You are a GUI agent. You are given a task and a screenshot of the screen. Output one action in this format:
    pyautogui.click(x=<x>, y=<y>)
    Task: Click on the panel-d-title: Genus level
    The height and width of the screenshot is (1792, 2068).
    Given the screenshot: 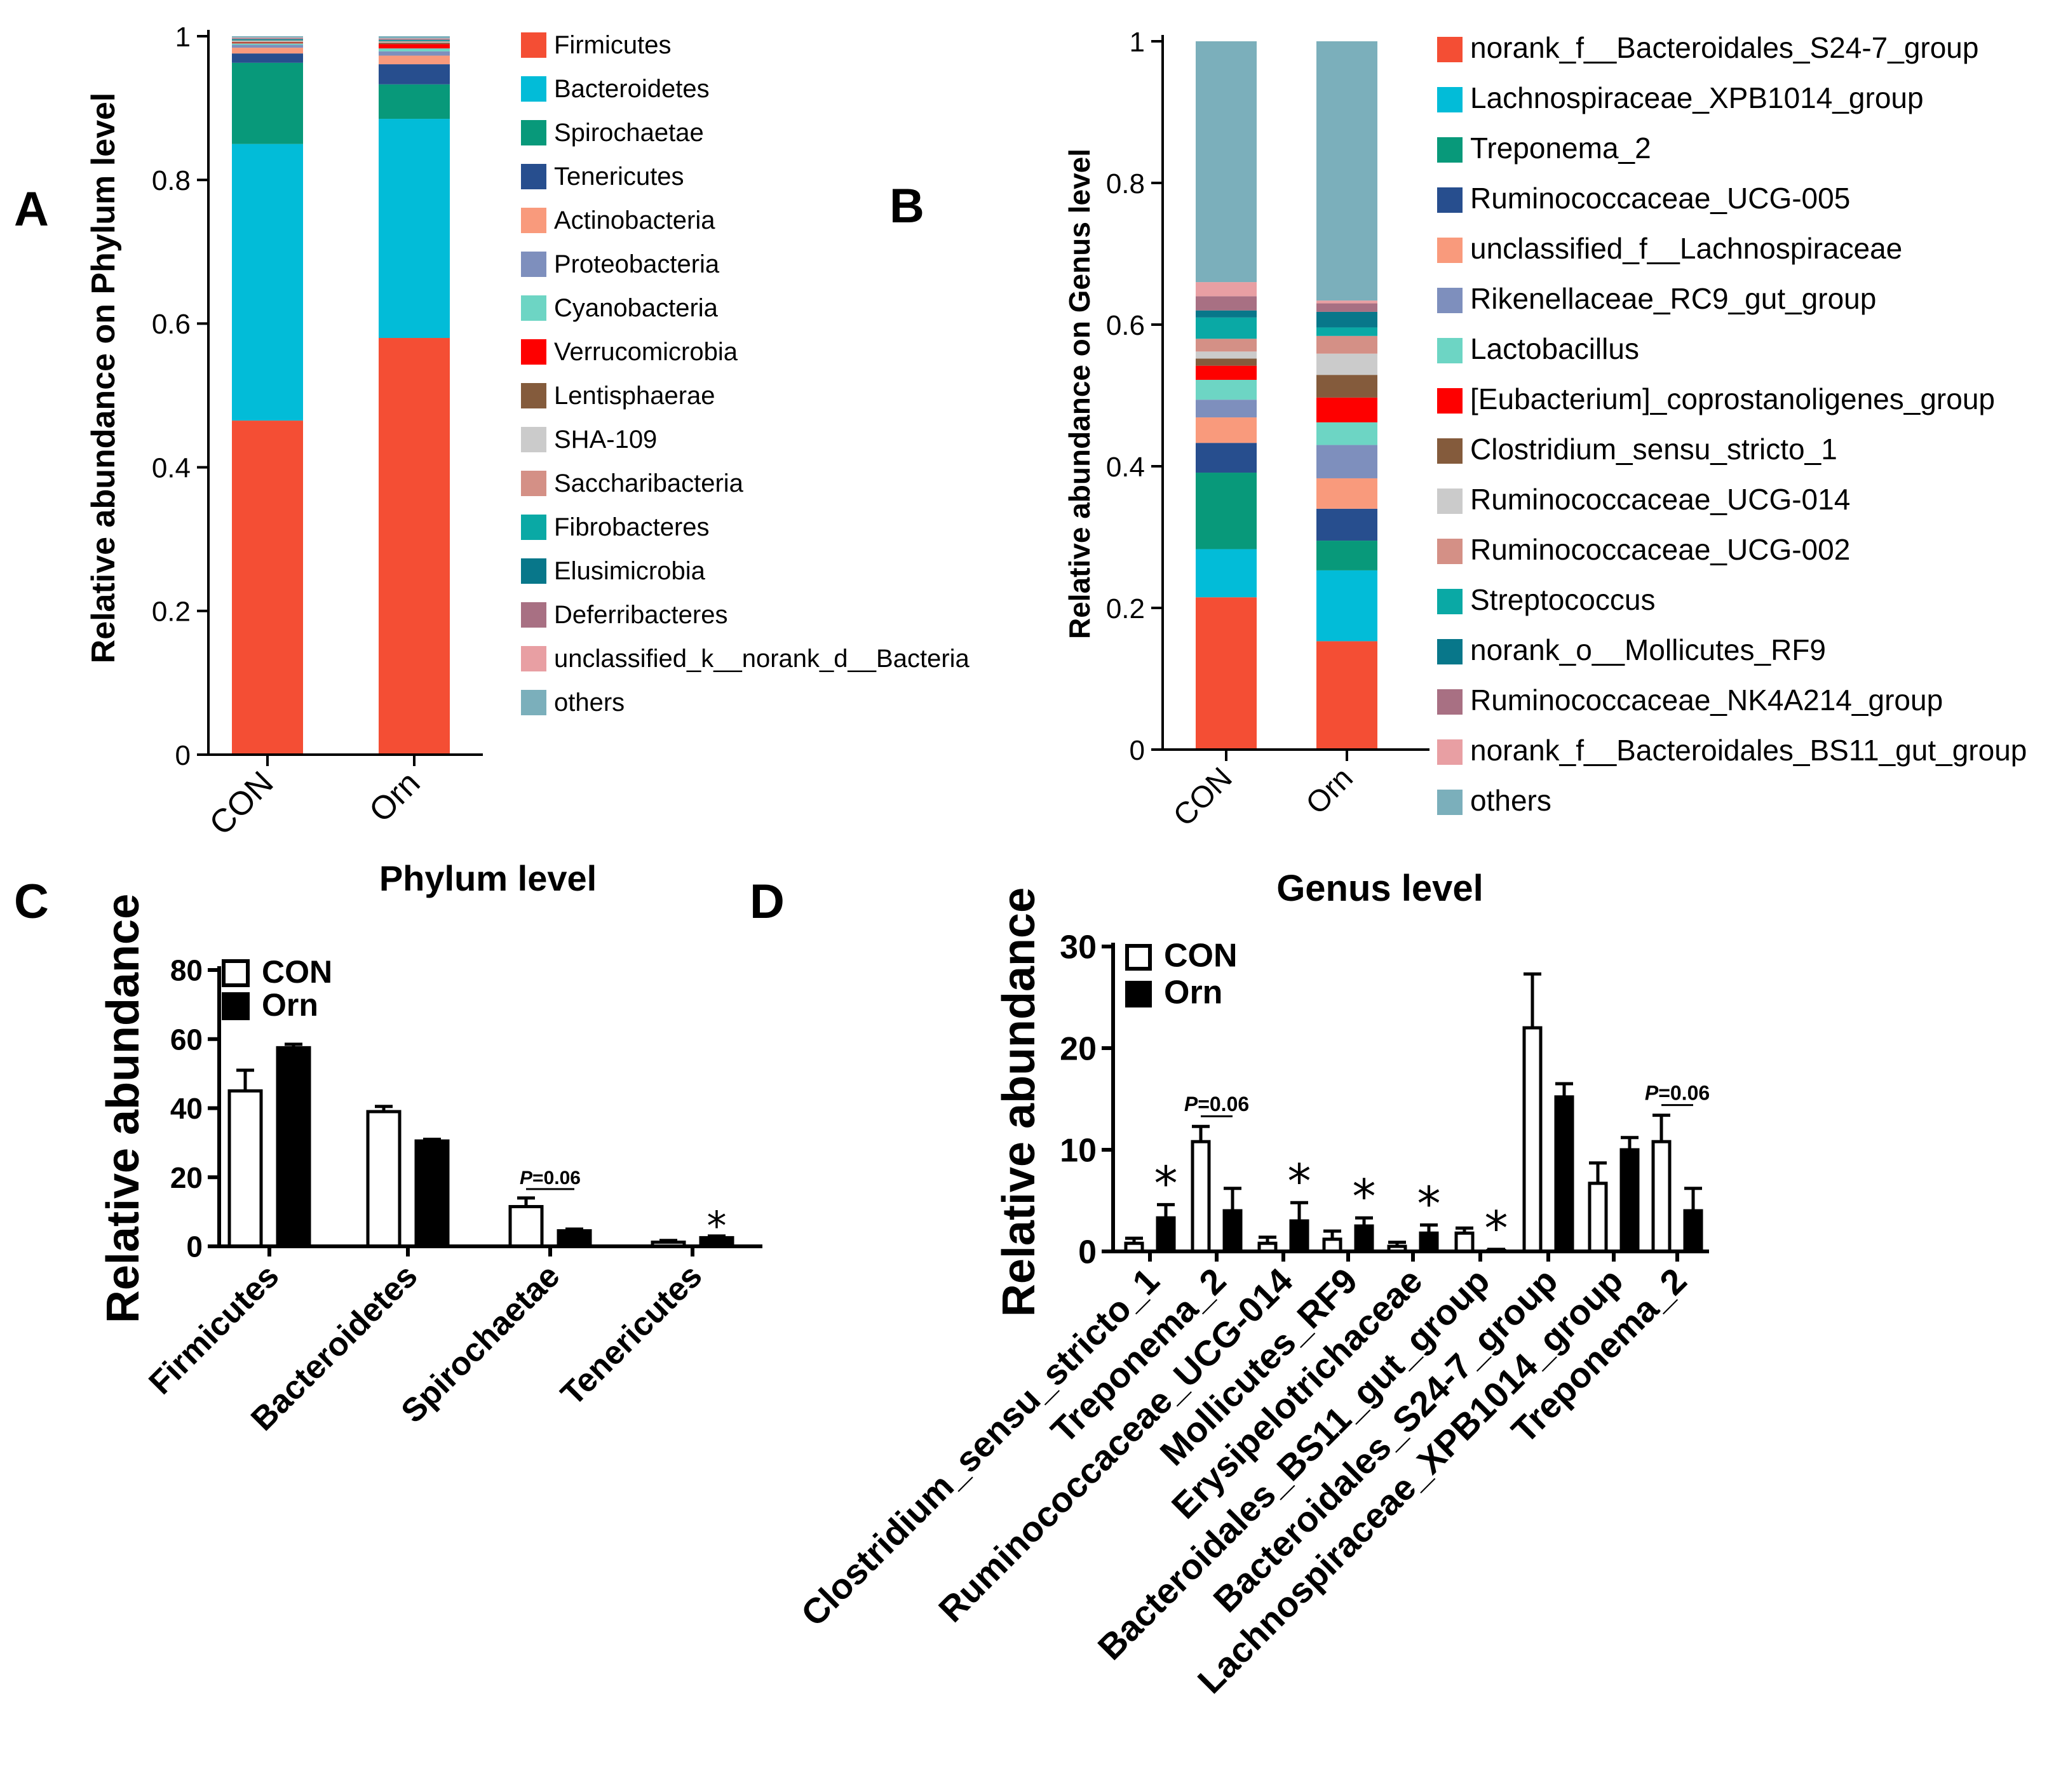 What is the action you would take?
    pyautogui.click(x=1379, y=888)
    